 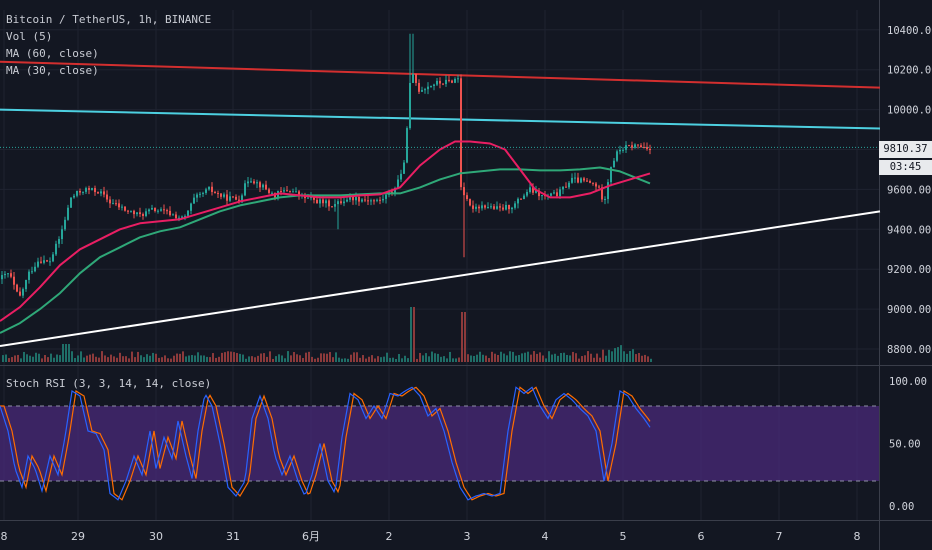 What do you see at coordinates (908, 382) in the screenshot?
I see `stoch-tick-label: 100.00` at bounding box center [908, 382].